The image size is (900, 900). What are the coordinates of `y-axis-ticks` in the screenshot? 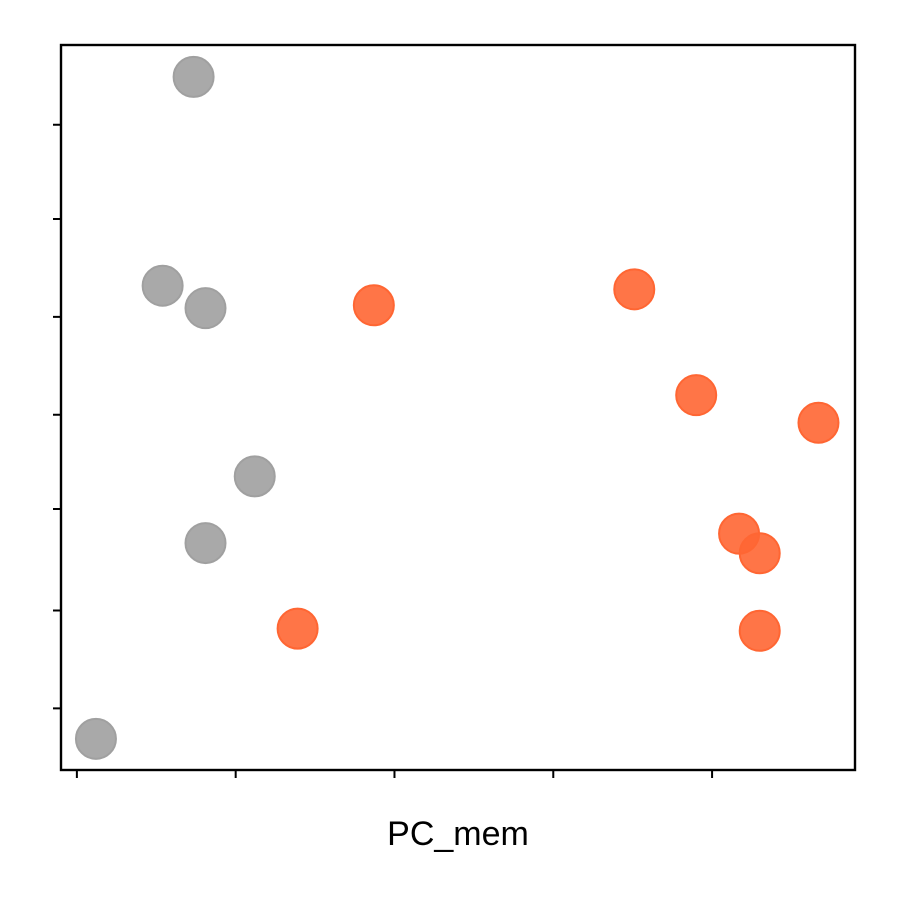 It's located at (57, 416).